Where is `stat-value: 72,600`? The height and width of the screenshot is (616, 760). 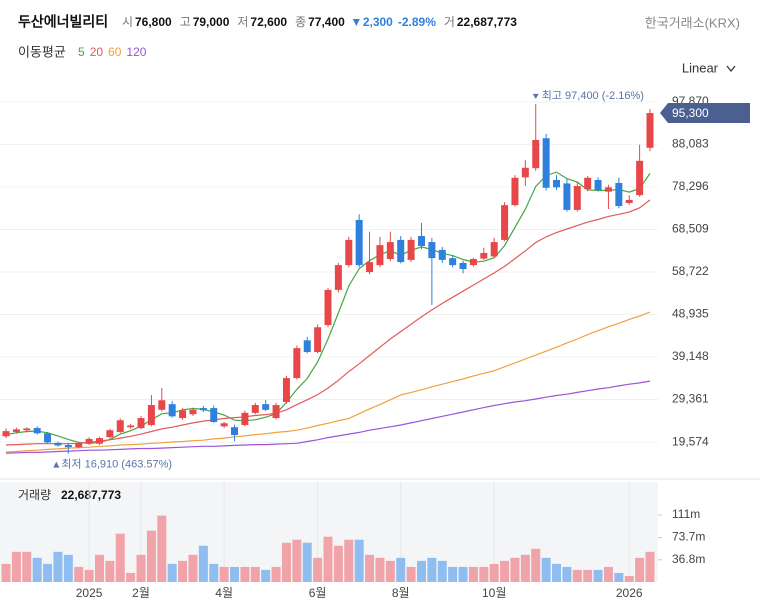 stat-value: 72,600 is located at coordinates (268, 22).